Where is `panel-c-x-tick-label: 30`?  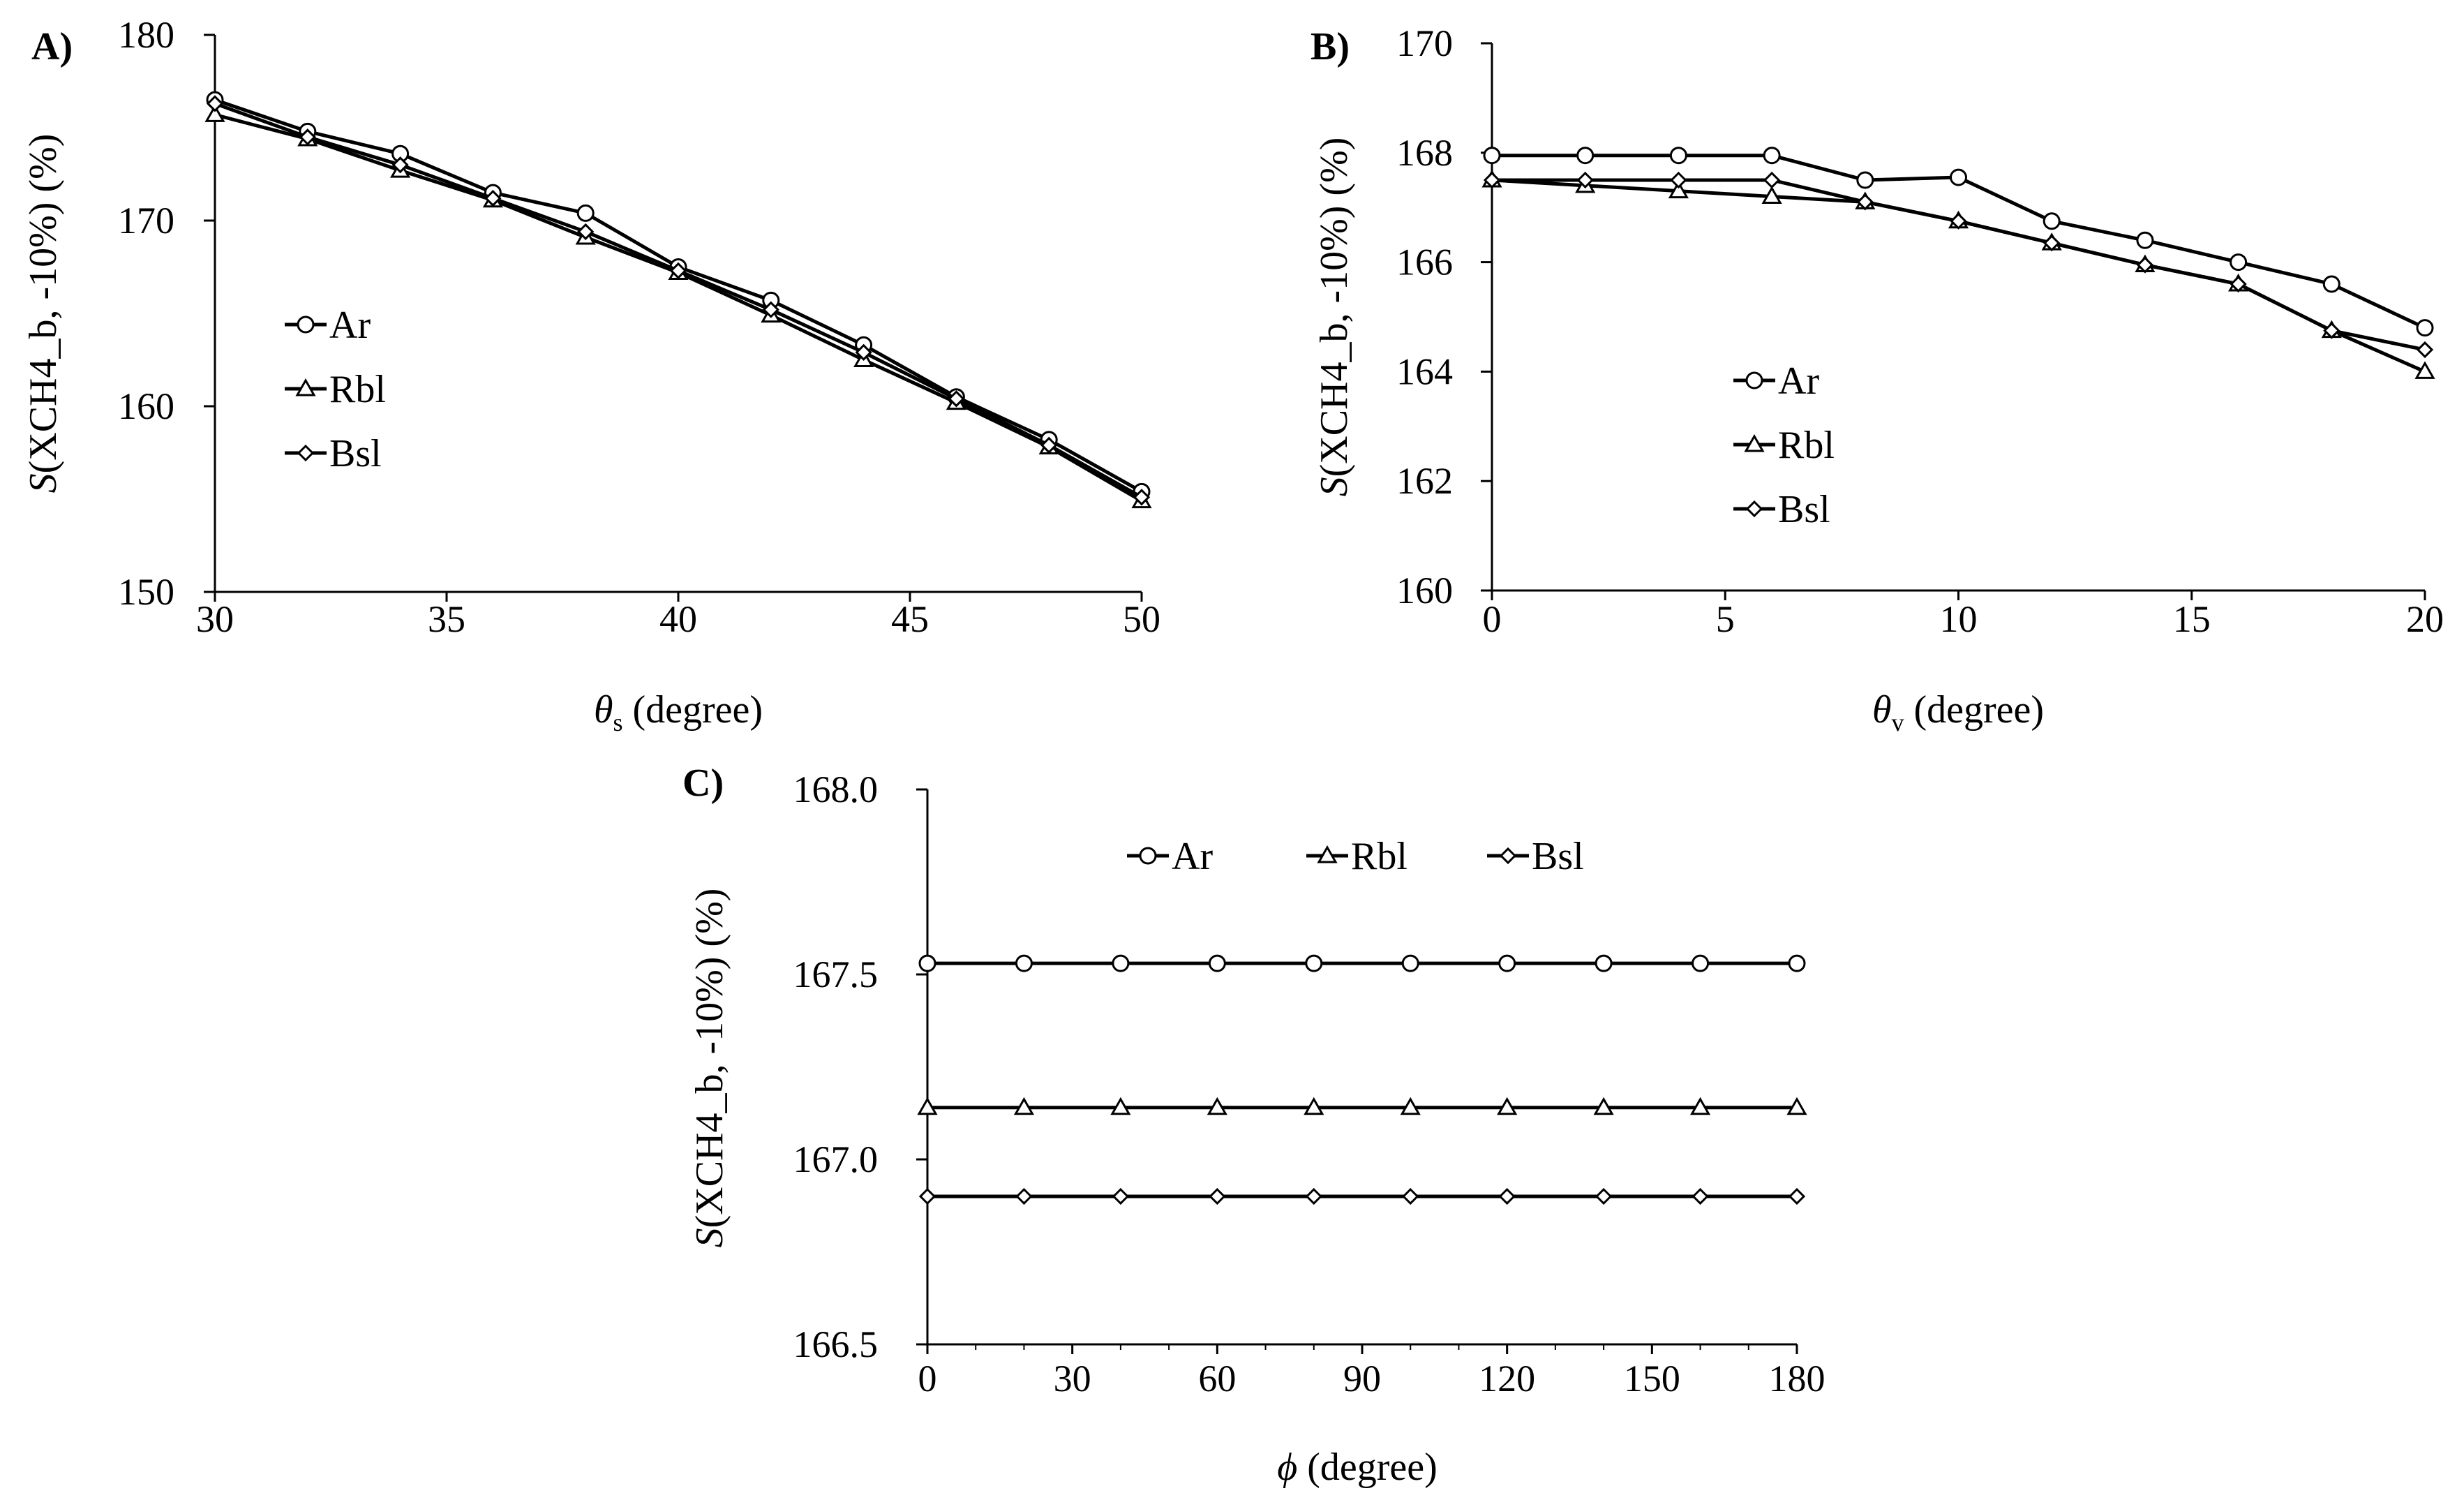 panel-c-x-tick-label: 30 is located at coordinates (1072, 1379).